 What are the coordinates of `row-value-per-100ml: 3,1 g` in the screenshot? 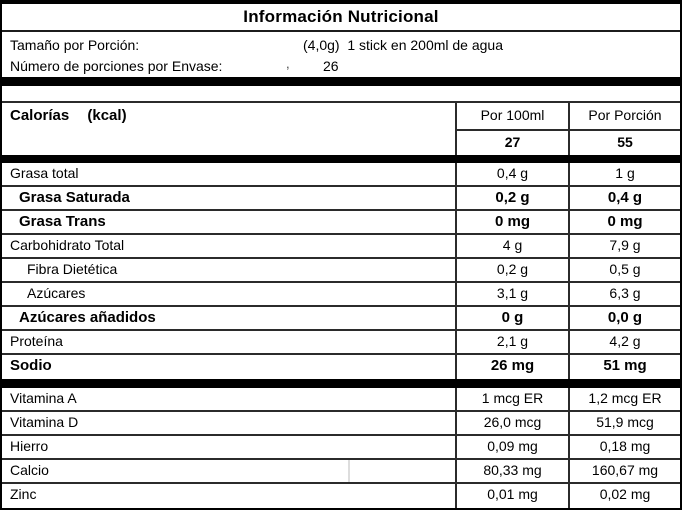 It's located at (513, 294).